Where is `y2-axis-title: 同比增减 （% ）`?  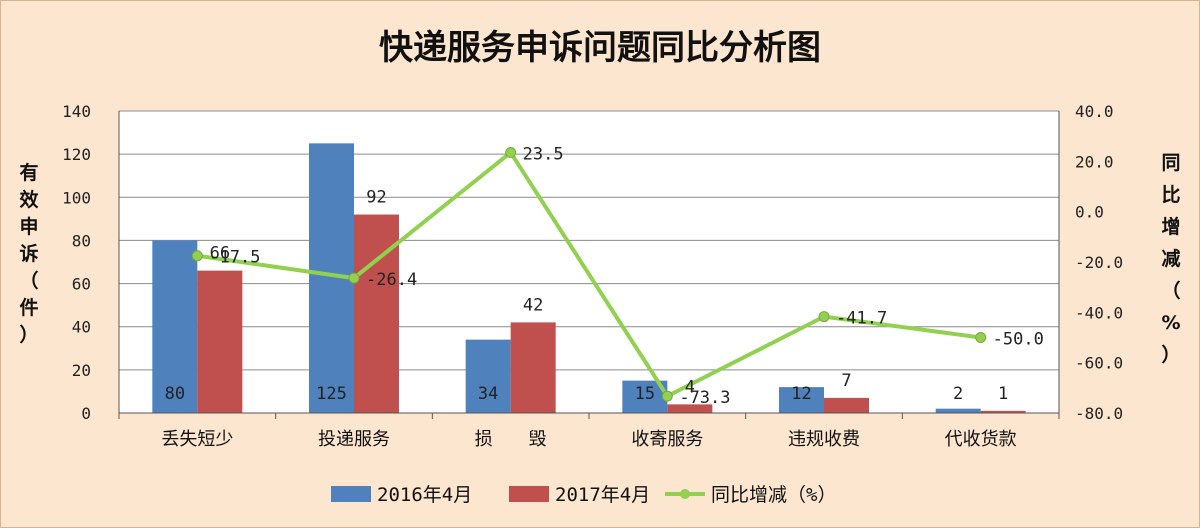 y2-axis-title: 同比增减 （% ） is located at coordinates (1170, 259).